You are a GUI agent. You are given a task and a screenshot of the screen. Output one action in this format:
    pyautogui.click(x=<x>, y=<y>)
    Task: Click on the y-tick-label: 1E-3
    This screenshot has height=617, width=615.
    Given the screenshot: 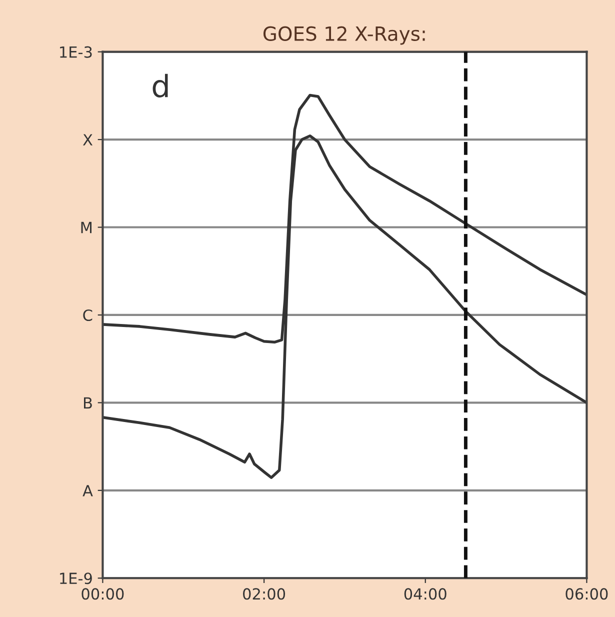 What is the action you would take?
    pyautogui.click(x=76, y=52)
    